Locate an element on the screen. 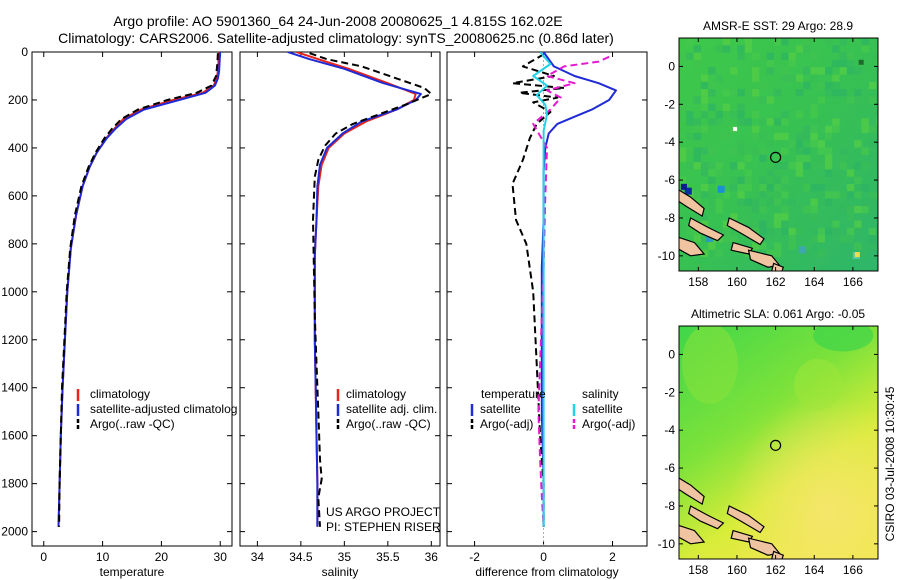 This screenshot has height=580, width=900. y-tick-label: 800 is located at coordinates (18, 244).